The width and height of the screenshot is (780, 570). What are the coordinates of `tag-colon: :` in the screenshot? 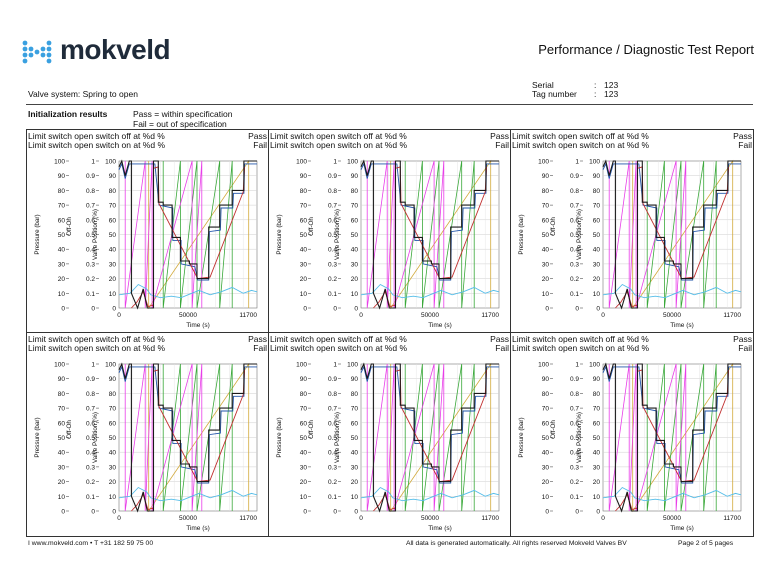 It's located at (595, 94).